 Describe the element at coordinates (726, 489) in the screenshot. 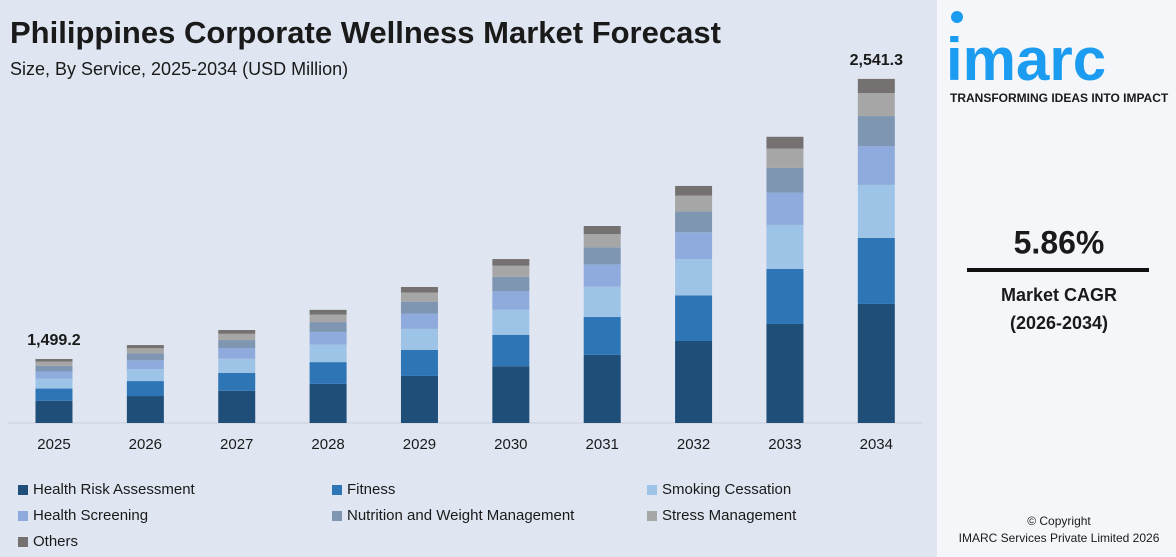

I see `legend-label: Smoking Cessation` at that location.